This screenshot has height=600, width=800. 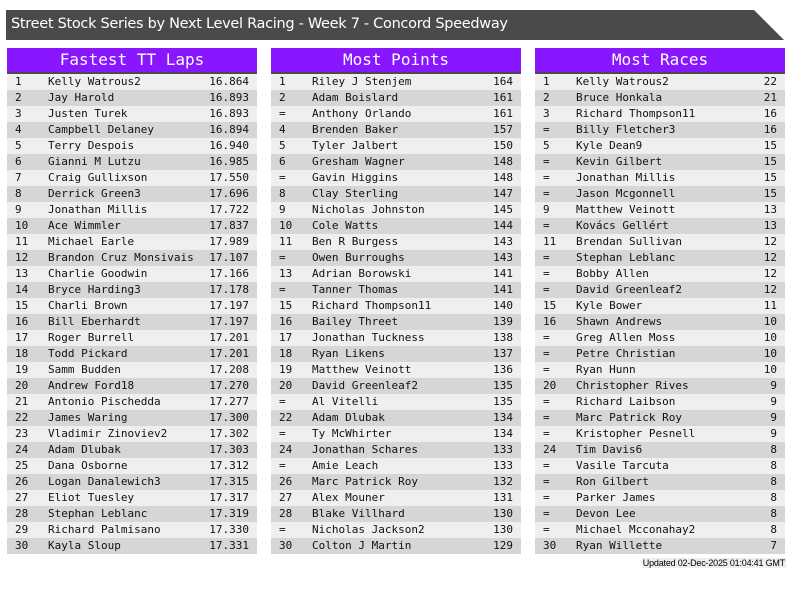 What do you see at coordinates (396, 226) in the screenshot?
I see `table-row: 10 Cole Watts 144` at bounding box center [396, 226].